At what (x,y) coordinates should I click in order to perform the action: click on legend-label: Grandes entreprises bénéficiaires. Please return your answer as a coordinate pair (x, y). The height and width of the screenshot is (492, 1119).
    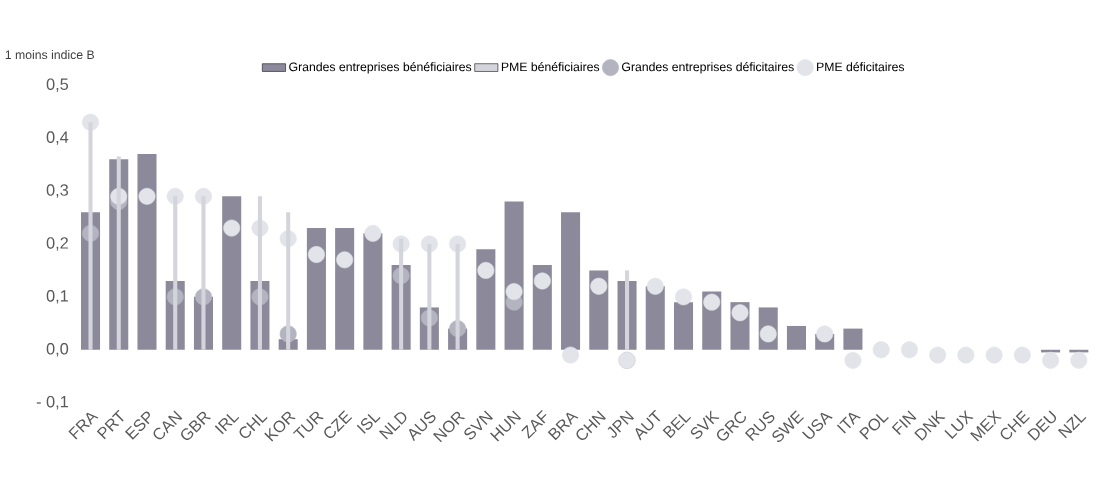
    Looking at the image, I should click on (380, 68).